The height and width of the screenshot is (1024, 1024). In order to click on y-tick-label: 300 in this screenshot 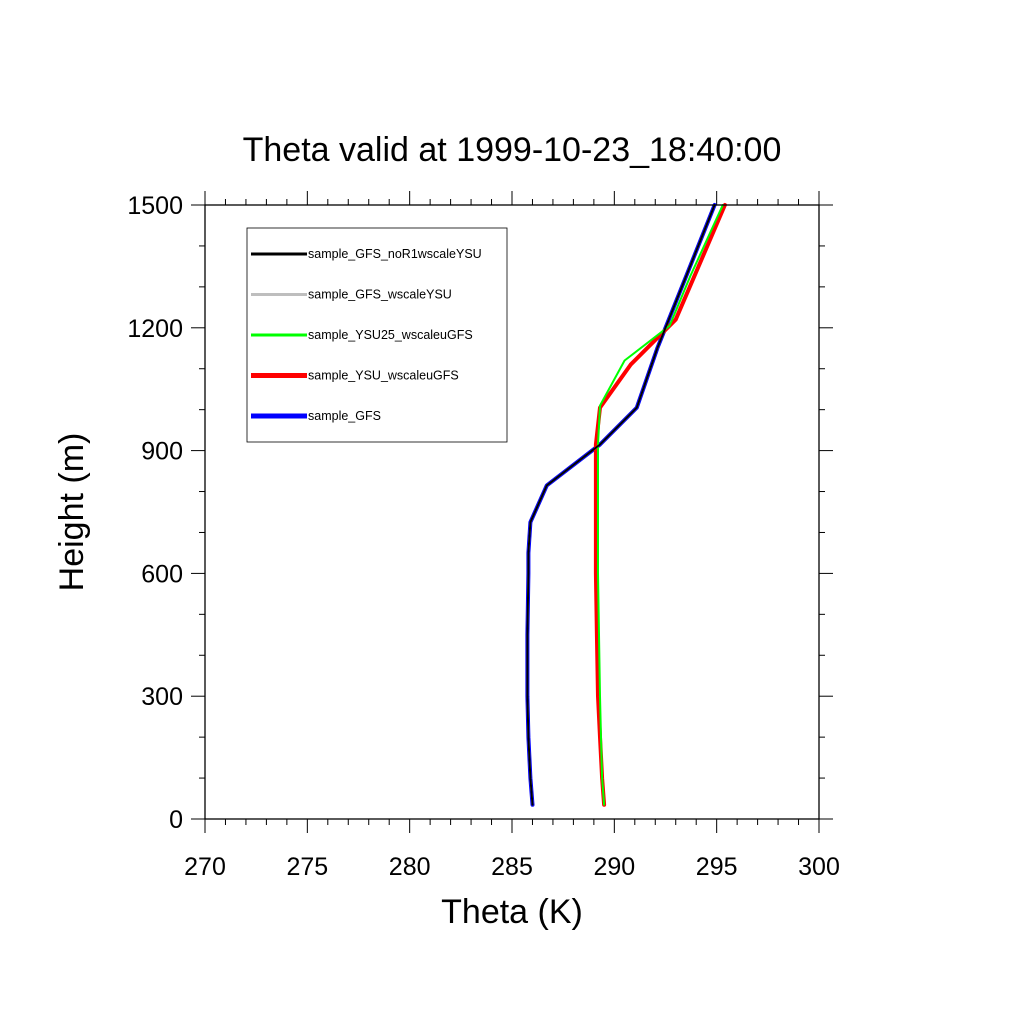, I will do `click(162, 697)`.